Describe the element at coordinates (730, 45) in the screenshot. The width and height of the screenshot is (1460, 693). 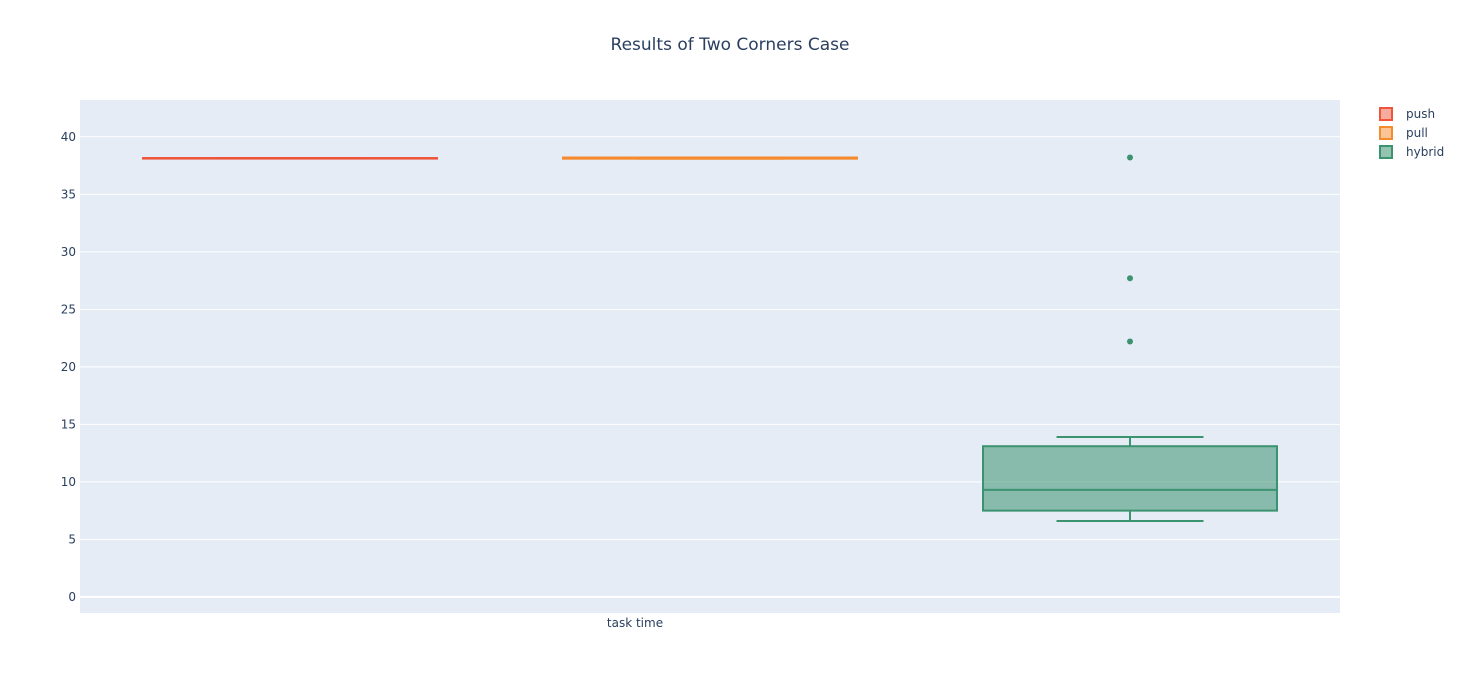
I see `chart-title: Results of Two Corners Case` at that location.